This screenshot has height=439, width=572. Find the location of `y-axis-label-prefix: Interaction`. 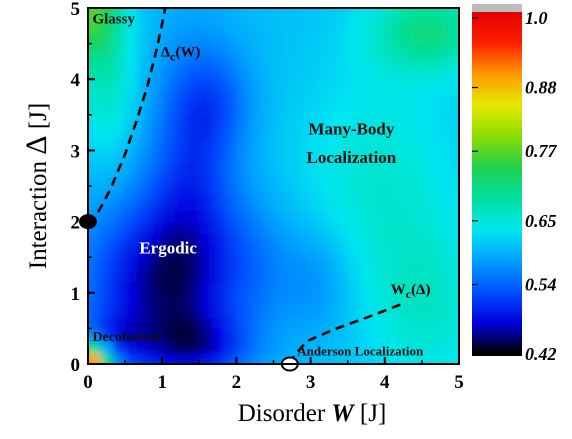

y-axis-label-prefix: Interaction is located at coordinates (38, 212).